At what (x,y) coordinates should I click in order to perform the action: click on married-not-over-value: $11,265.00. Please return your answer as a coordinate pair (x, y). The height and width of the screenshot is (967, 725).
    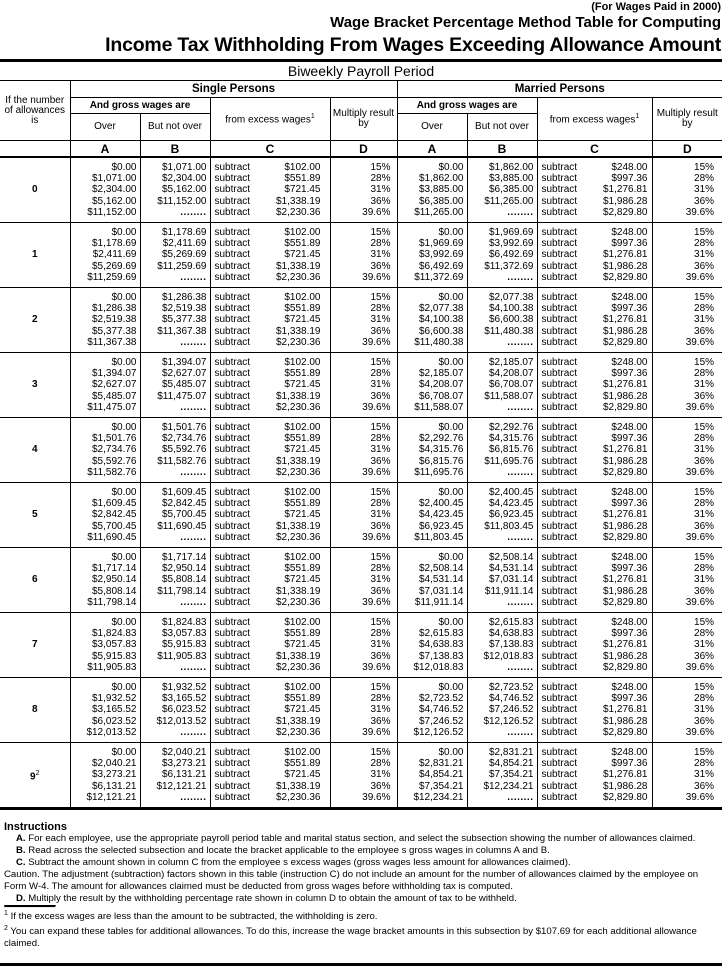
    Looking at the image, I should click on (509, 201).